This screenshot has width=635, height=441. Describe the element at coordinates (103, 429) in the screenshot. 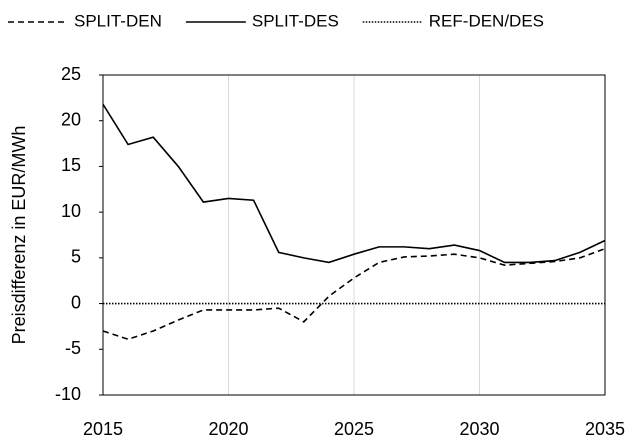

I see `x-tick-label: 2015` at that location.